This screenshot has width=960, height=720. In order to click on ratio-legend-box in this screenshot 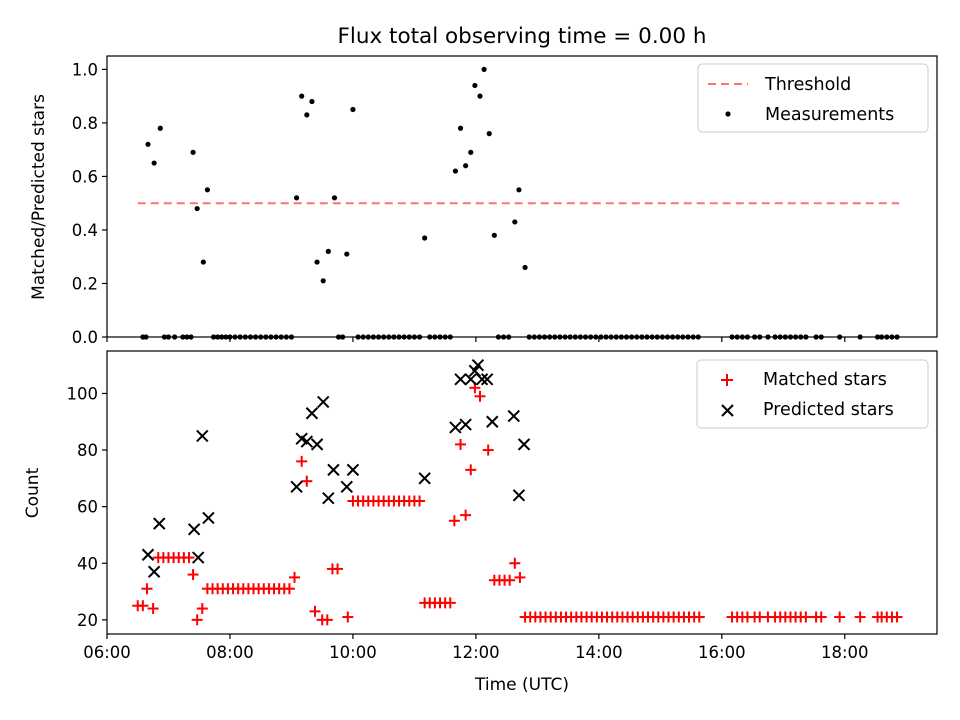, I will do `click(813, 98)`.